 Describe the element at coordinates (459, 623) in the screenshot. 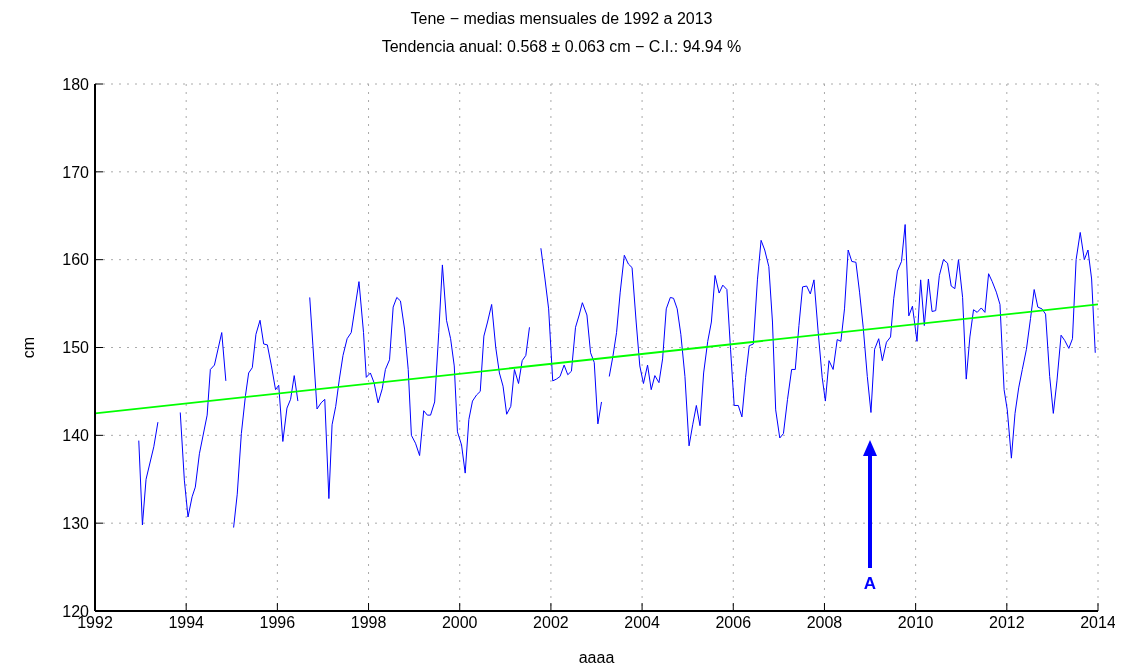

I see `x-tick-label: 2000` at that location.